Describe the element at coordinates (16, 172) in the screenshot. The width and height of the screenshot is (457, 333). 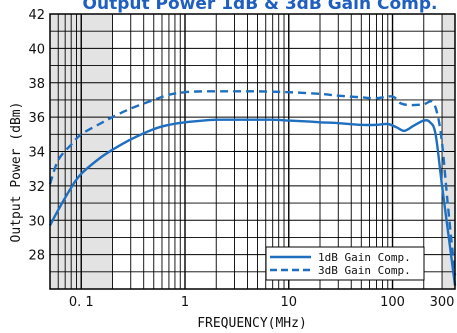
I see `y-axis-label: Output Power (dBm)` at that location.